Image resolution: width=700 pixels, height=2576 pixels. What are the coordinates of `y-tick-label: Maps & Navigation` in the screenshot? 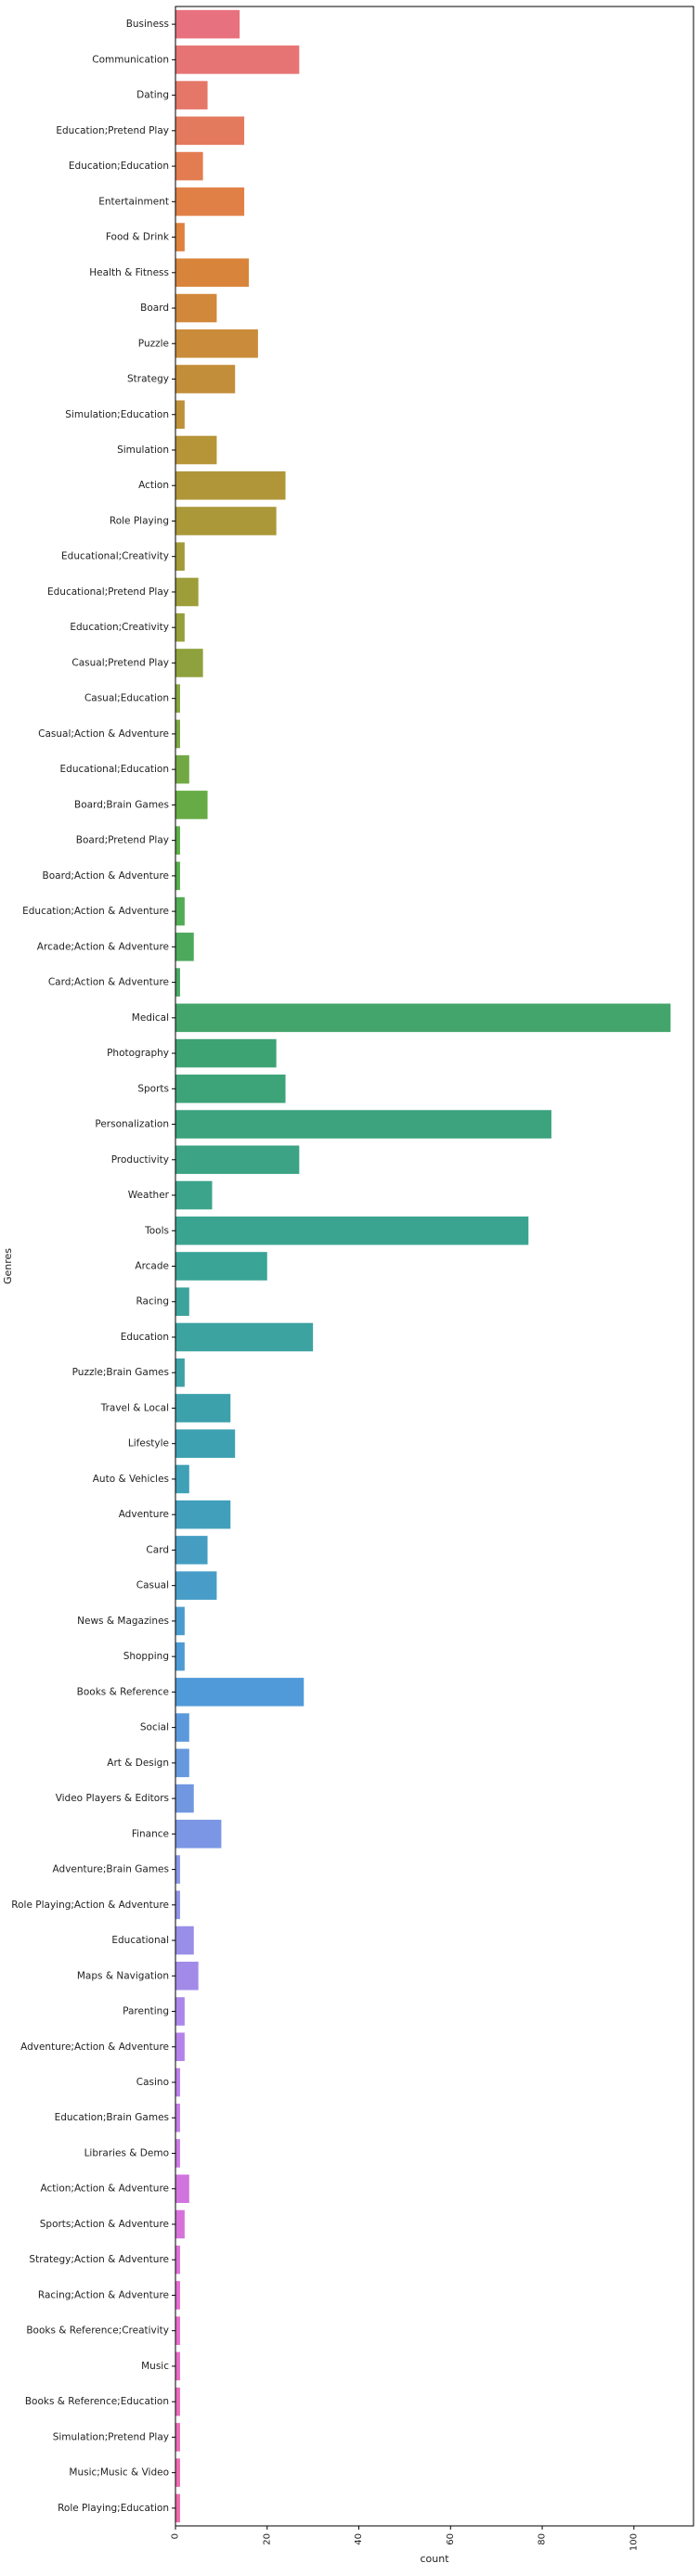 It's located at (123, 1975).